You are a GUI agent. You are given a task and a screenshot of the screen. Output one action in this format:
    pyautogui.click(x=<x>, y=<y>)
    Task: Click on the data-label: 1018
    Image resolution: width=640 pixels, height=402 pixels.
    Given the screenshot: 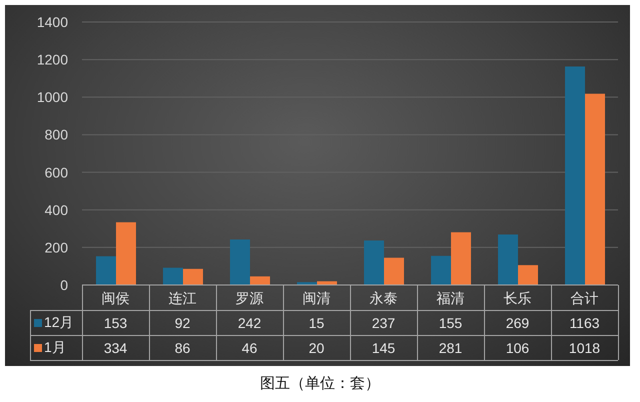 What is the action you would take?
    pyautogui.click(x=585, y=348)
    